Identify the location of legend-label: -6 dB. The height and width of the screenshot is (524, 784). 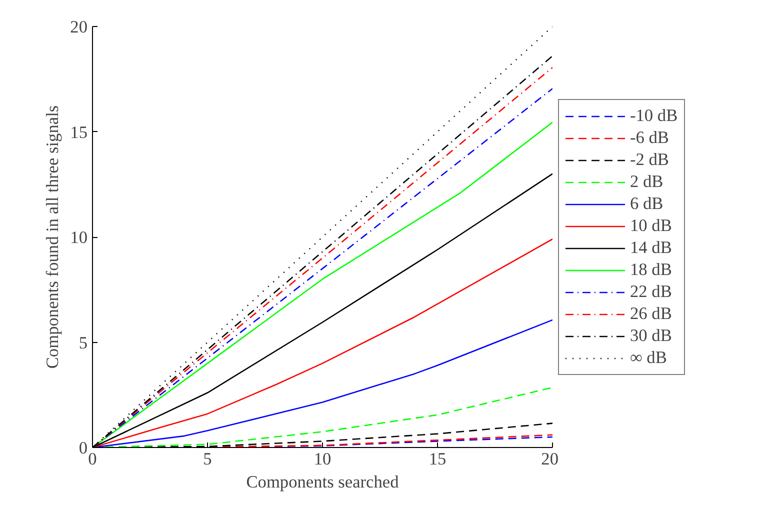
(649, 138).